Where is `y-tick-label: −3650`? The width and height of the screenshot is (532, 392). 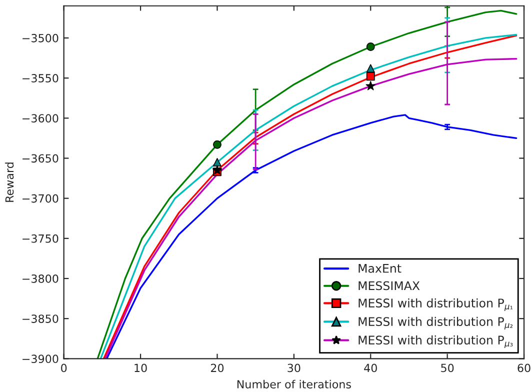 y-tick-label: −3650 is located at coordinates (40, 158).